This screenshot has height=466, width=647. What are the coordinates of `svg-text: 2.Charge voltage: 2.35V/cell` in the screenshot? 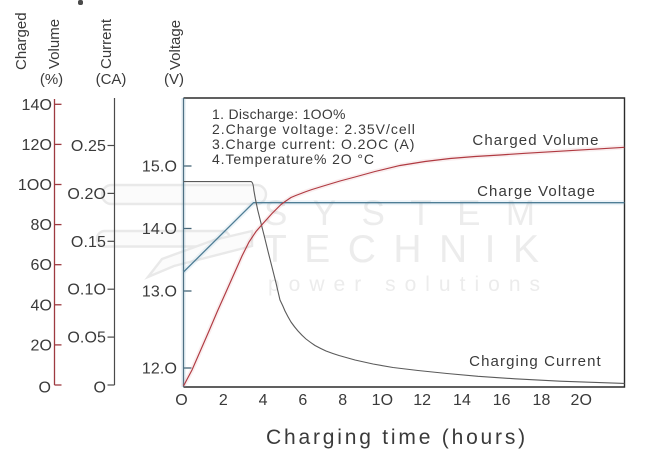 It's located at (314, 129).